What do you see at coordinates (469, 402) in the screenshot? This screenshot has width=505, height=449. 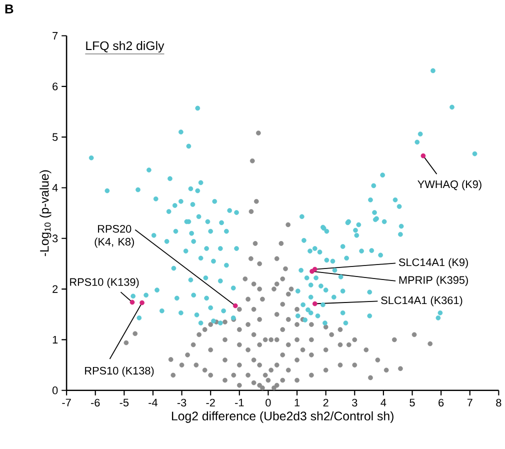 I see `x-tick-label: 7` at bounding box center [469, 402].